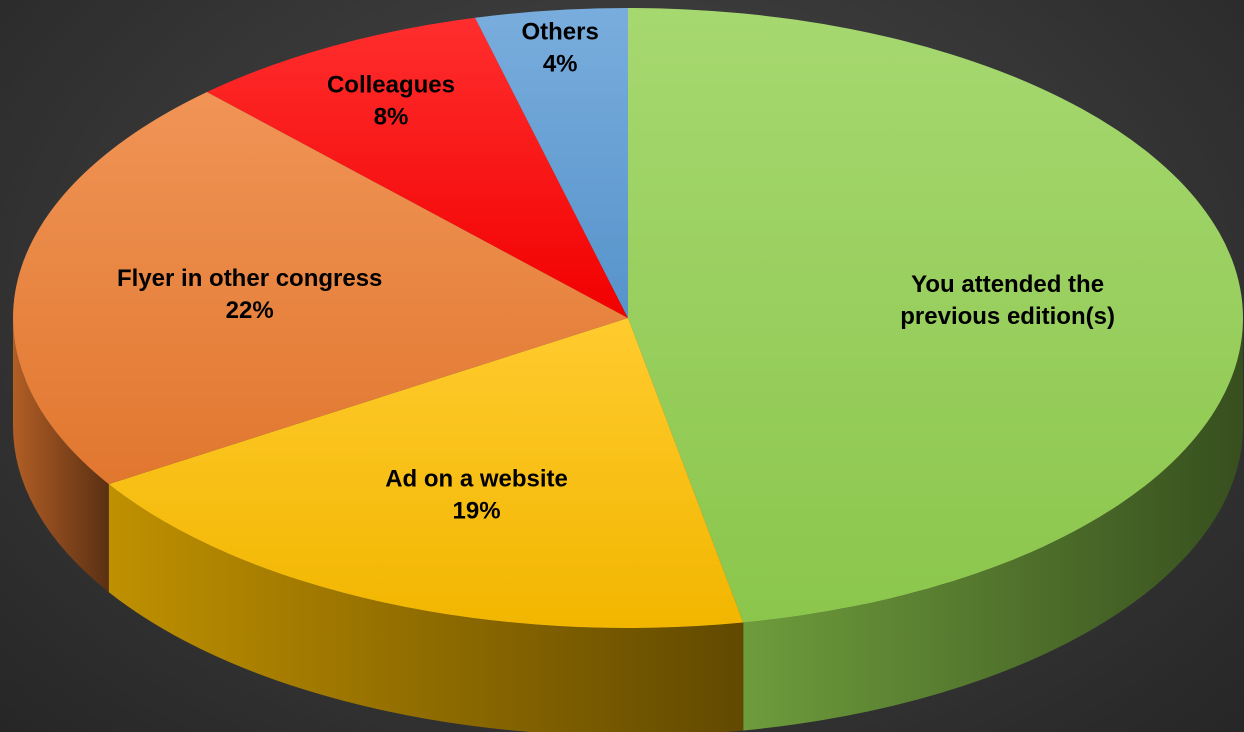 The width and height of the screenshot is (1244, 732). I want to click on pie-label-you-attended-the-previous-edition-s: You attended the previous edition(s), so click(1007, 300).